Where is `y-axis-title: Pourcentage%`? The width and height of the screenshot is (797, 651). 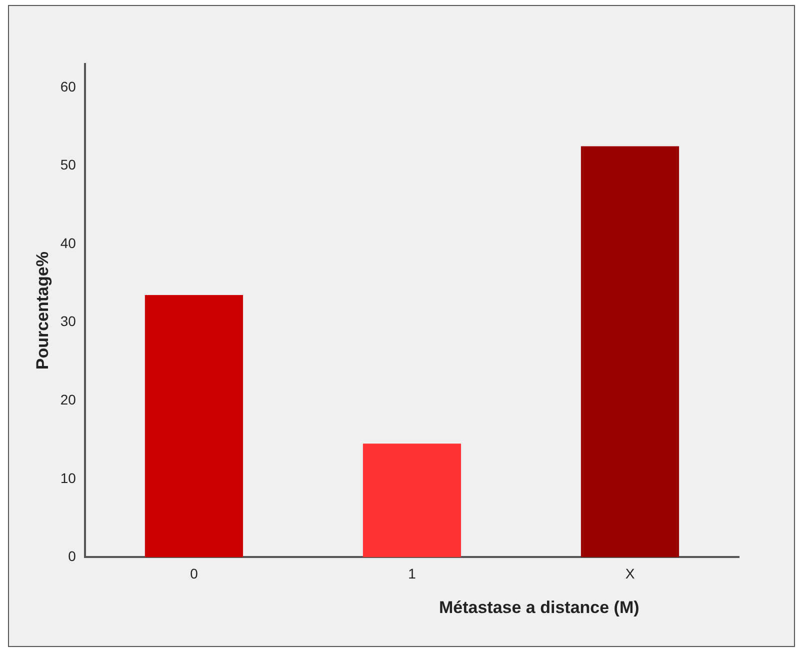 y-axis-title: Pourcentage% is located at coordinates (42, 311).